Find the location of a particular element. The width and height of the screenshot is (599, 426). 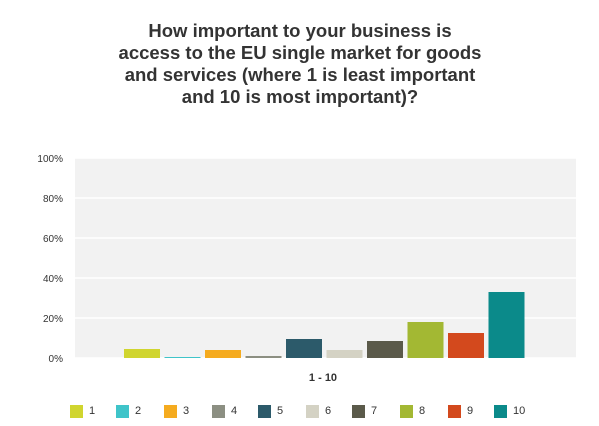

legend-item-1: 1 is located at coordinates (82, 411).